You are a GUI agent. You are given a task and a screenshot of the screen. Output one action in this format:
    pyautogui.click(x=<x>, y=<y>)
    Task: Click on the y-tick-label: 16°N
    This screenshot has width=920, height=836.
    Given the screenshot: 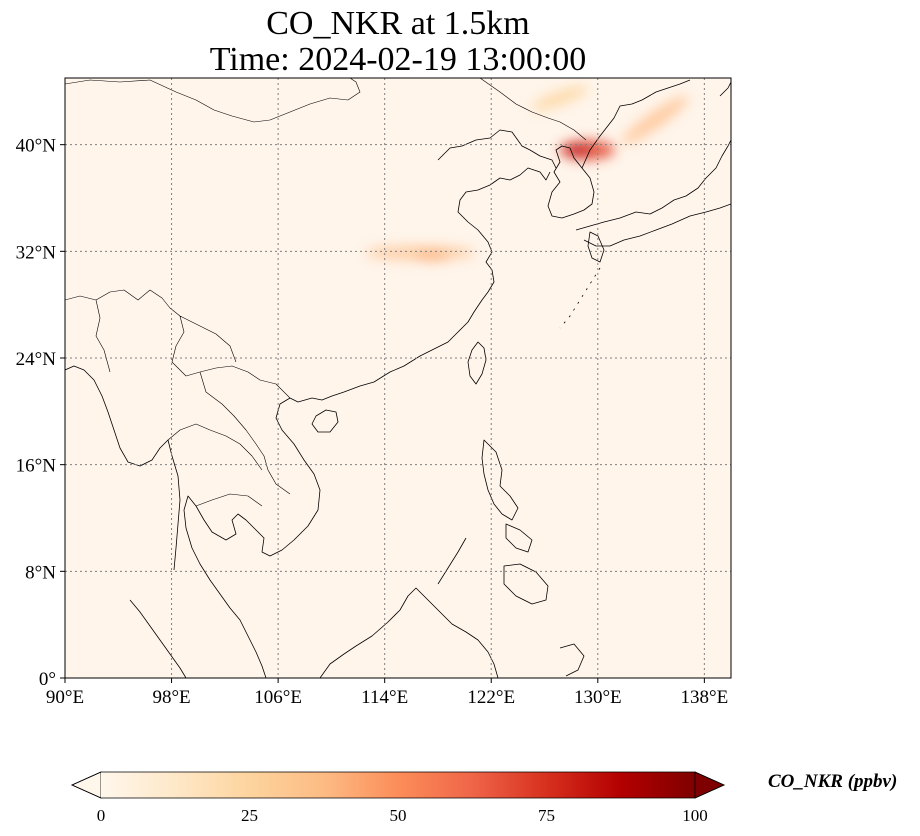 What is the action you would take?
    pyautogui.click(x=36, y=466)
    